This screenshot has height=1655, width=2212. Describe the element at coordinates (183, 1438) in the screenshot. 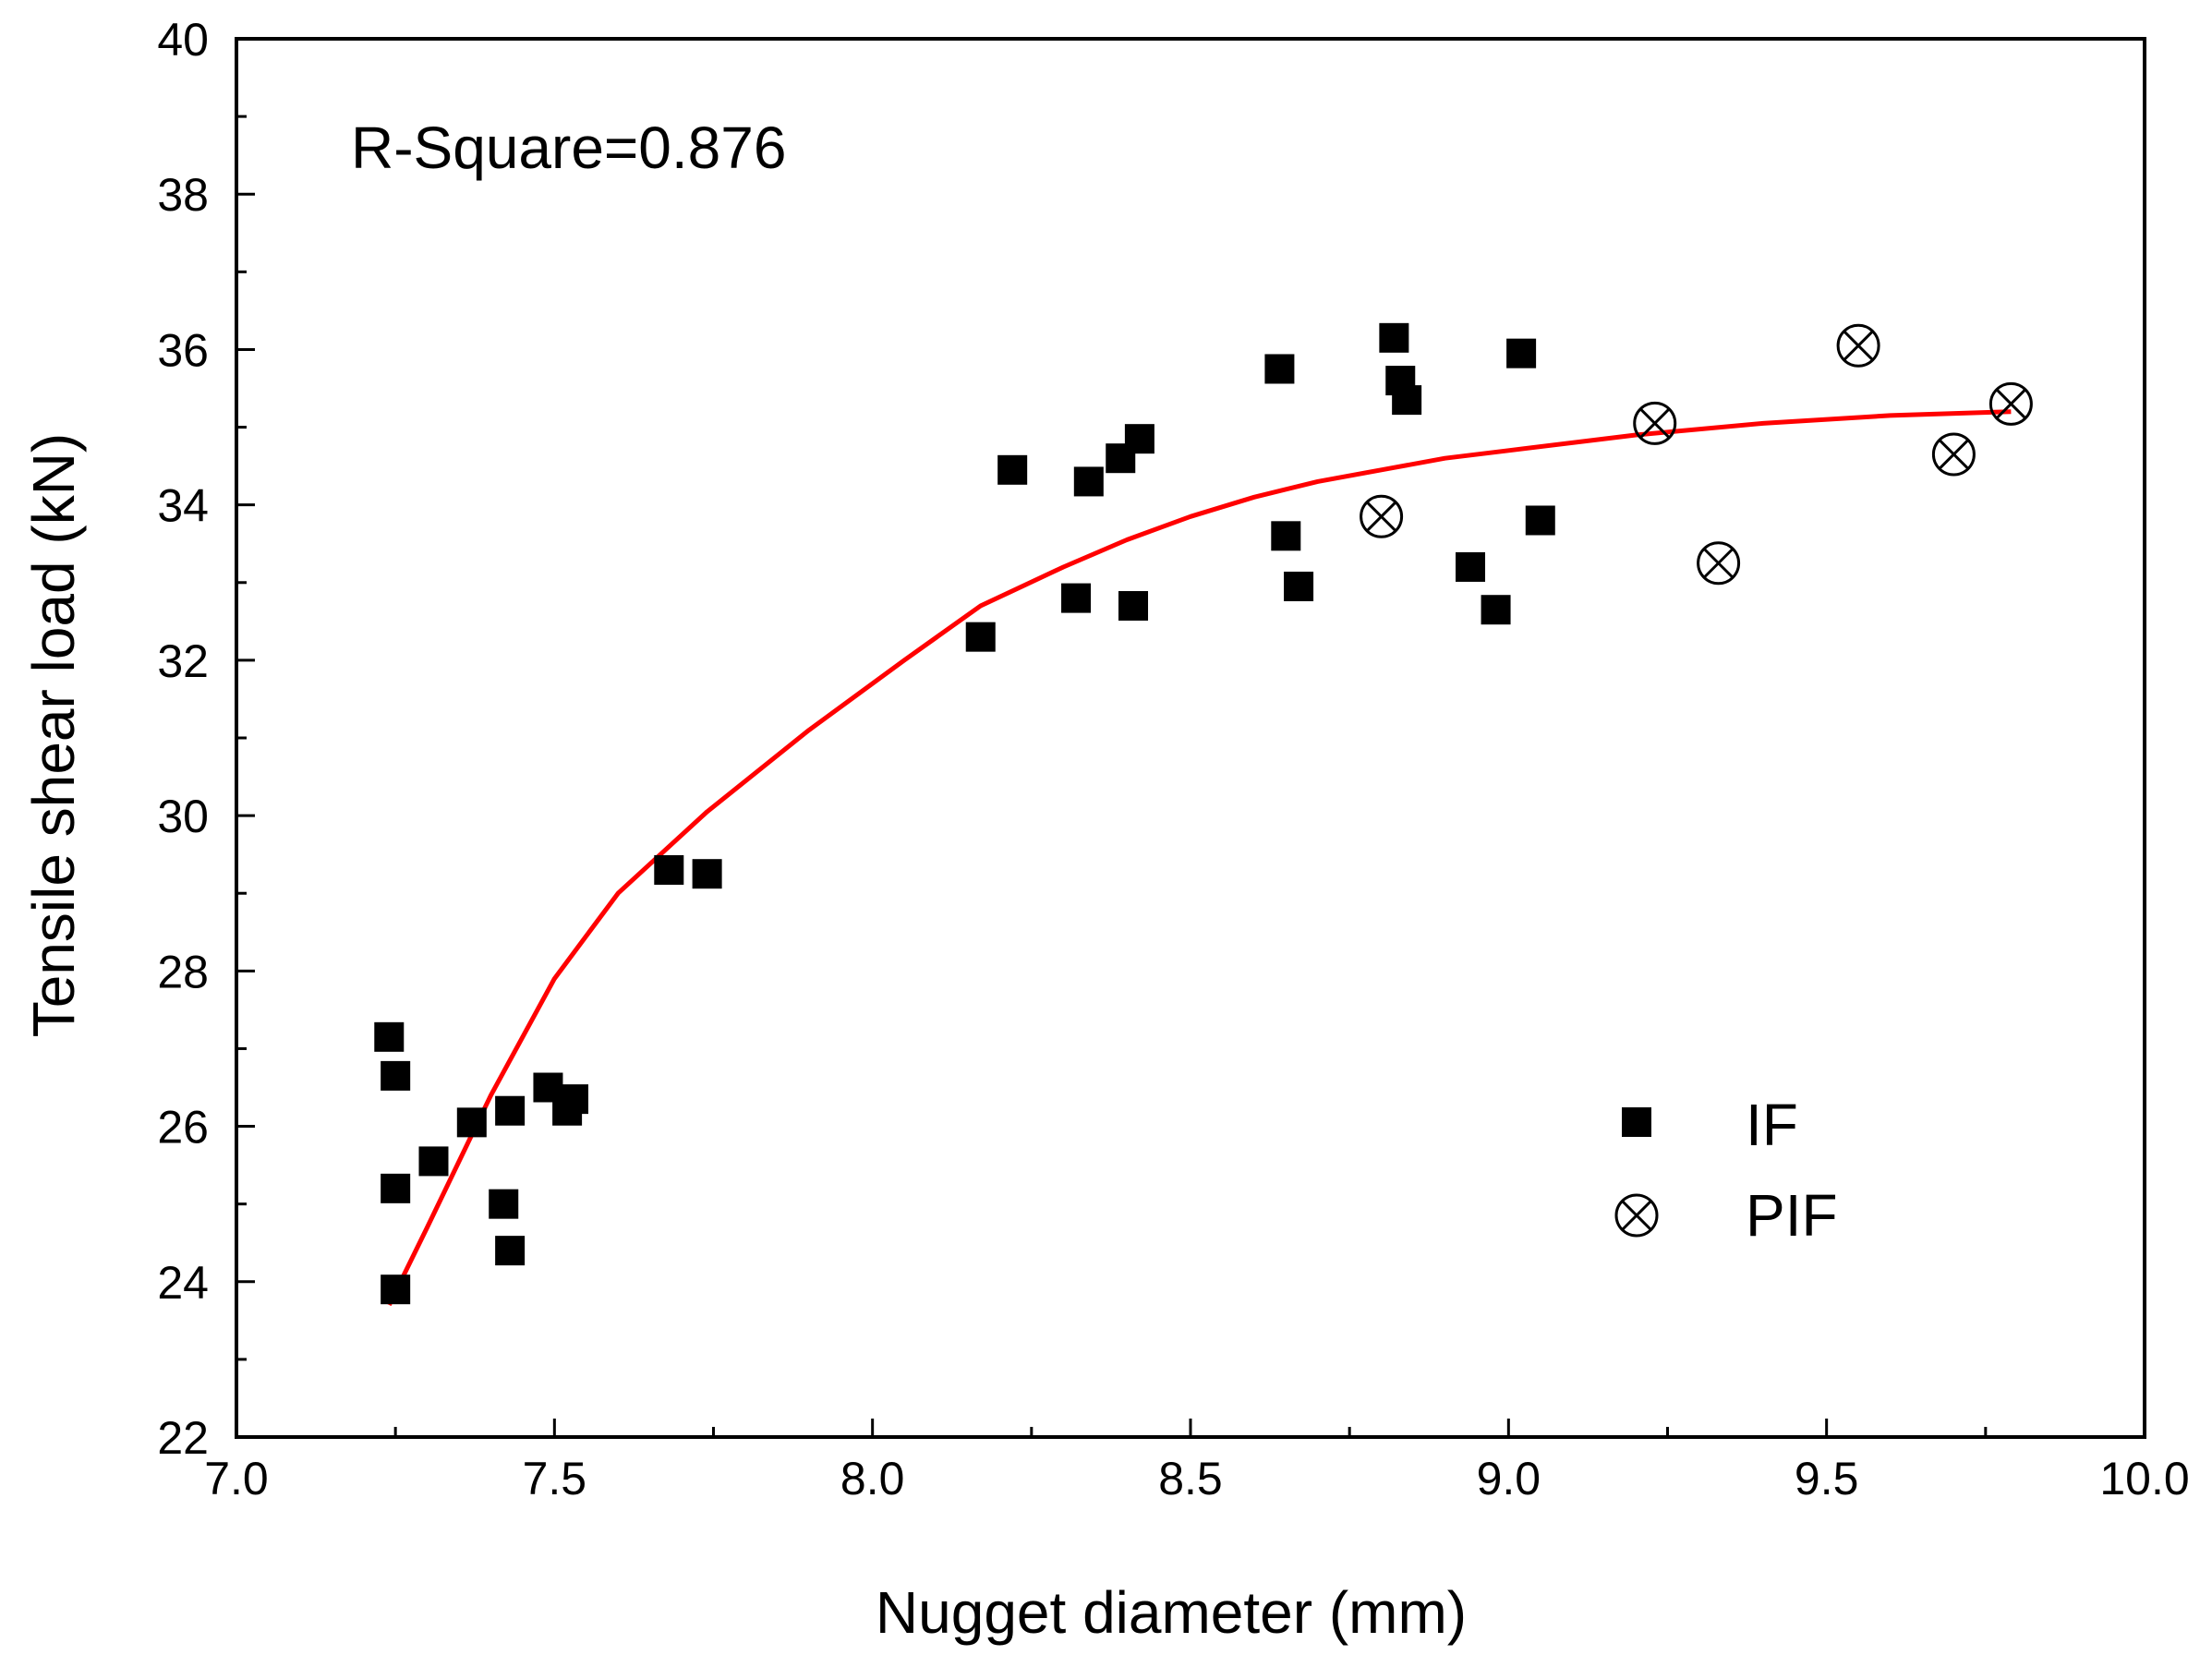

I see `y-tick-label: 22` at that location.